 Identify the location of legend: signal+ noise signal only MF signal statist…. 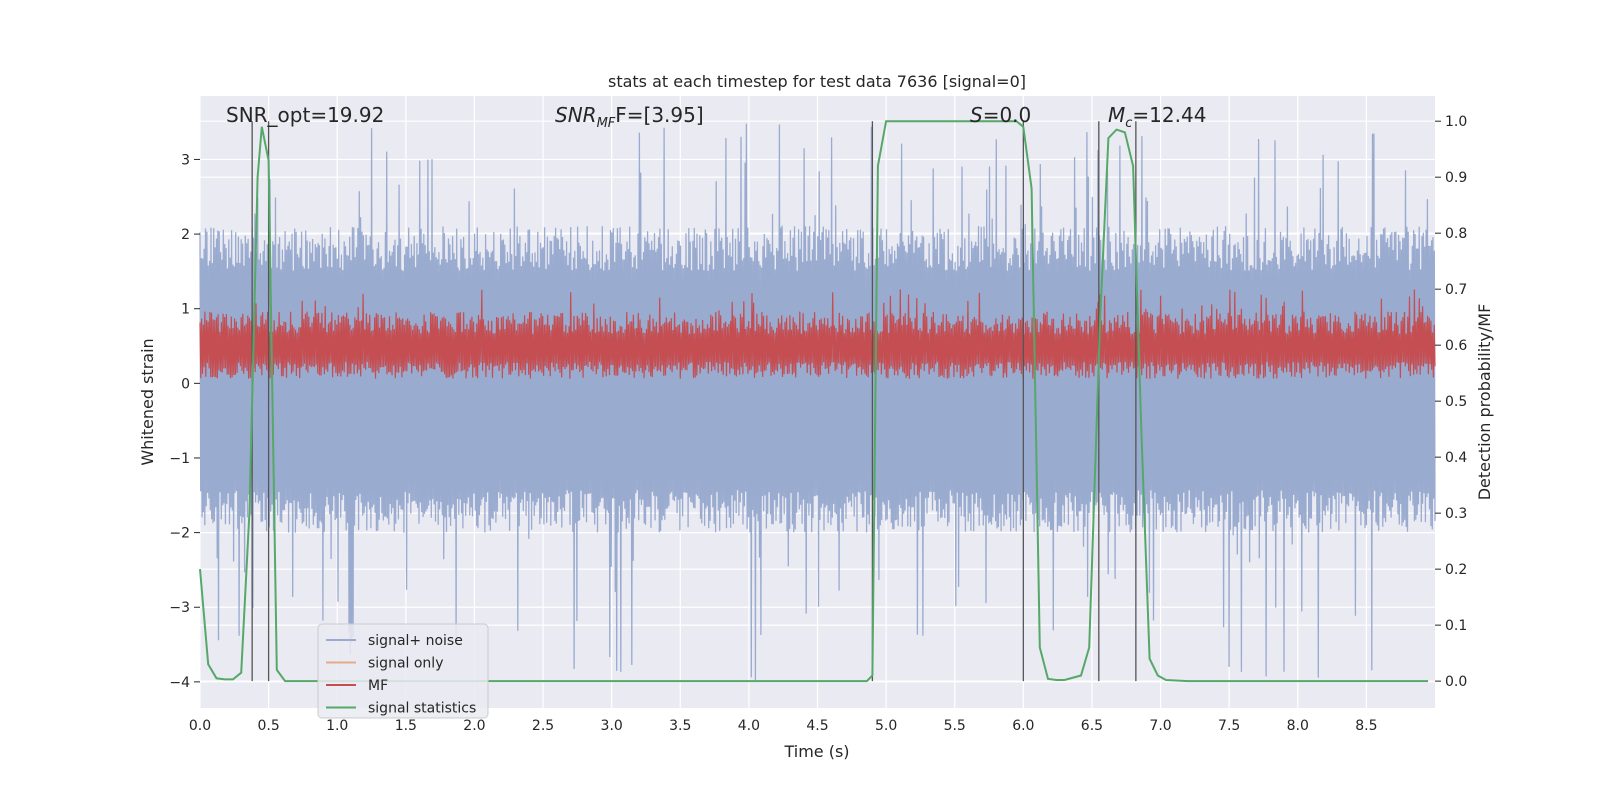
(403, 671).